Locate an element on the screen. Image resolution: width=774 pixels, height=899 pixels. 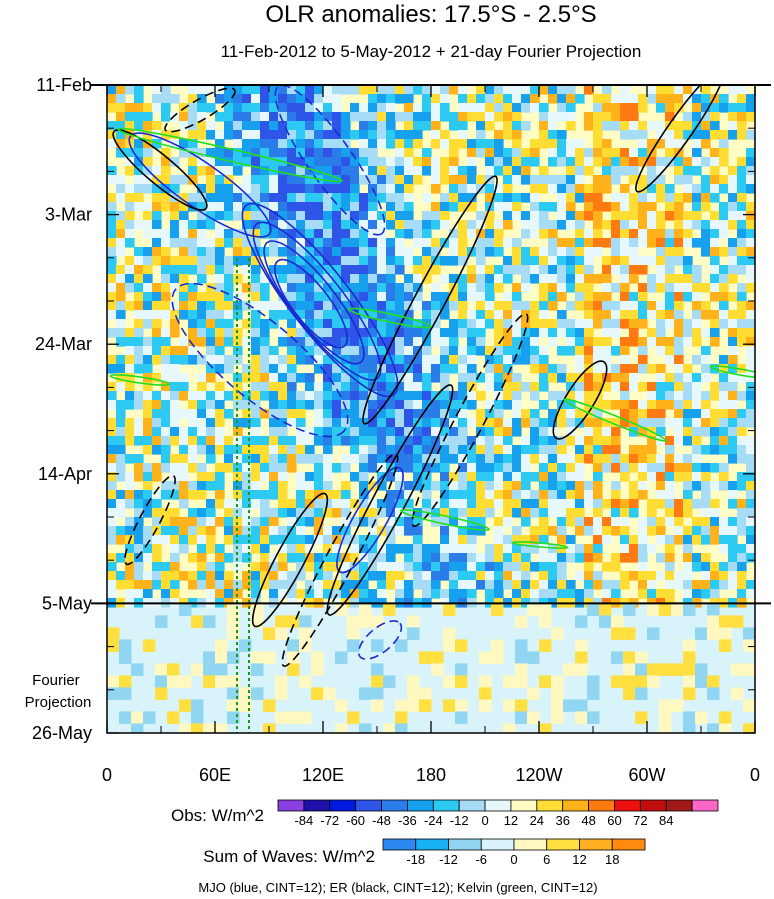
er-contour is located at coordinates (290, 560).